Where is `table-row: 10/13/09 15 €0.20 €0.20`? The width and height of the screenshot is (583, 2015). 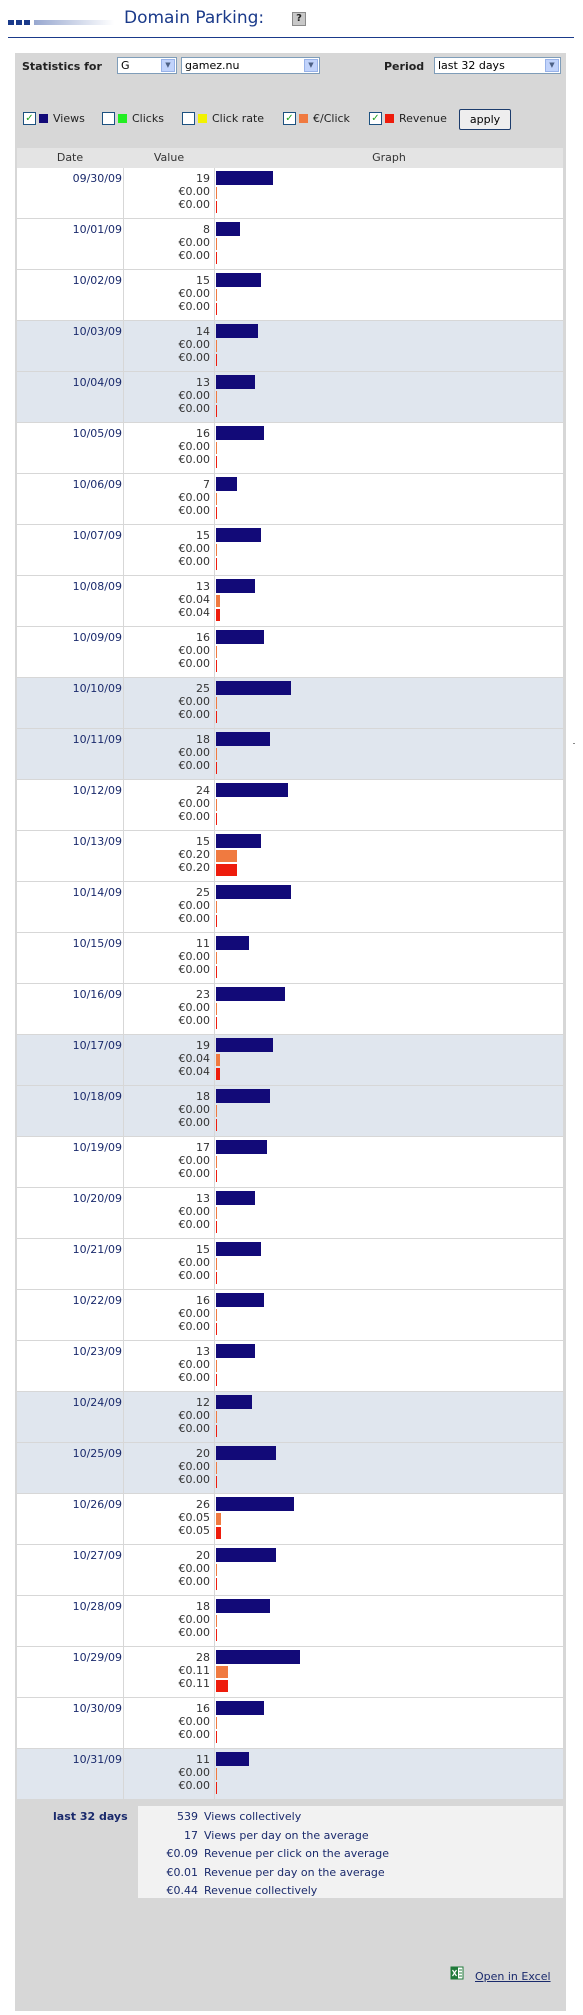 table-row: 10/13/09 15 €0.20 €0.20 is located at coordinates (290, 856).